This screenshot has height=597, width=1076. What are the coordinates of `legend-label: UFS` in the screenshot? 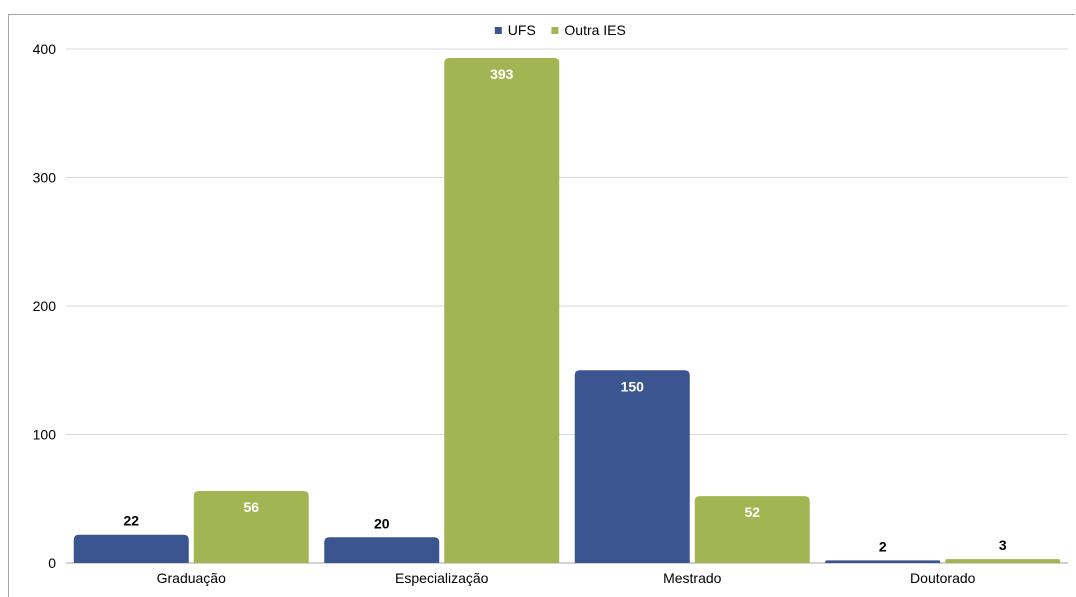 It's located at (522, 30).